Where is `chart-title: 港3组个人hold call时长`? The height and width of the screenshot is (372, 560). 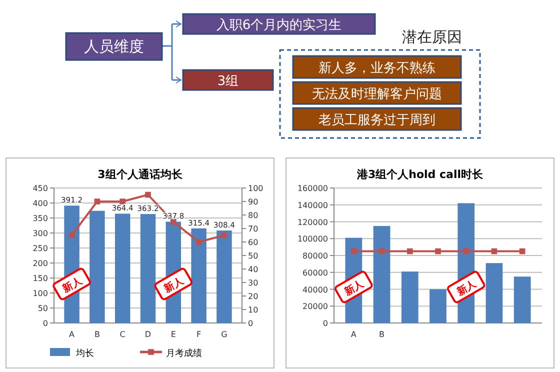
chart-title: 港3组个人hold call时长 is located at coordinates (420, 174).